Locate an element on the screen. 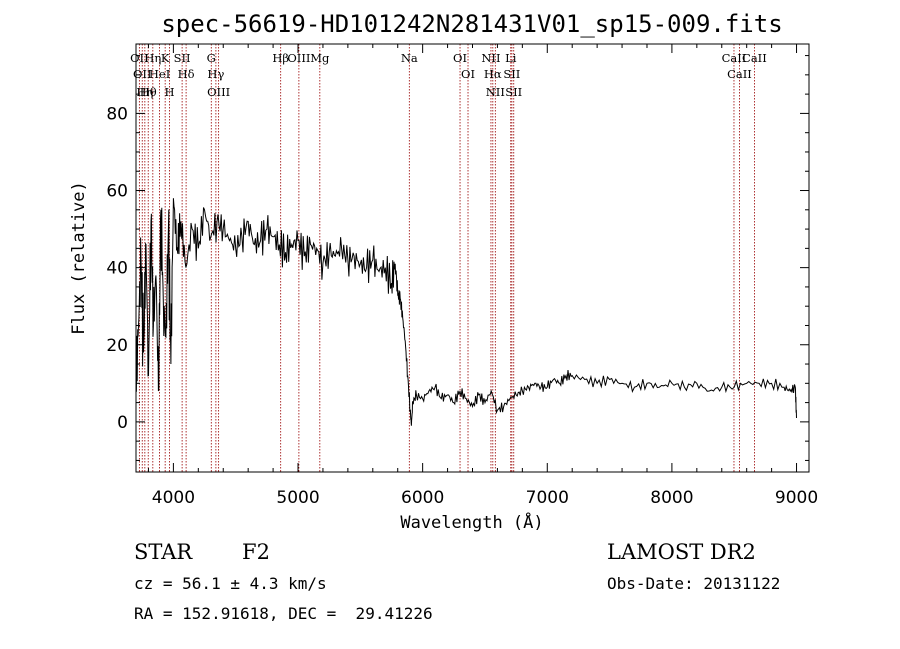 The height and width of the screenshot is (649, 900). object-class: STAR is located at coordinates (163, 552).